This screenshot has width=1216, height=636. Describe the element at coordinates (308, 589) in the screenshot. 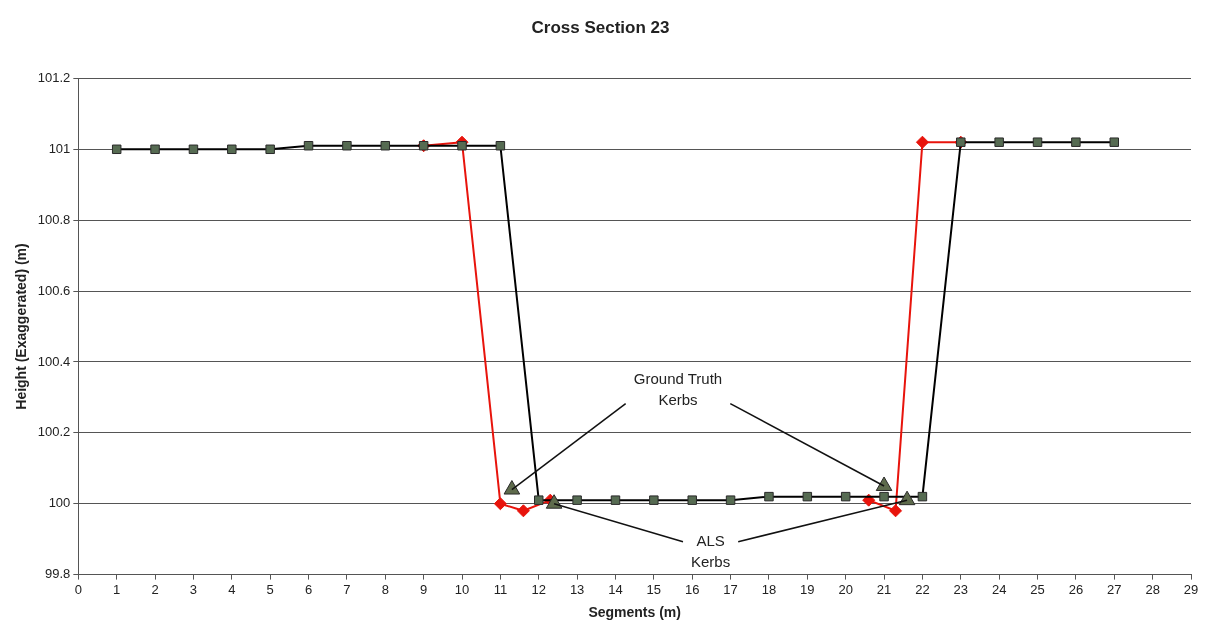

I see `x-tick-label: 6` at that location.